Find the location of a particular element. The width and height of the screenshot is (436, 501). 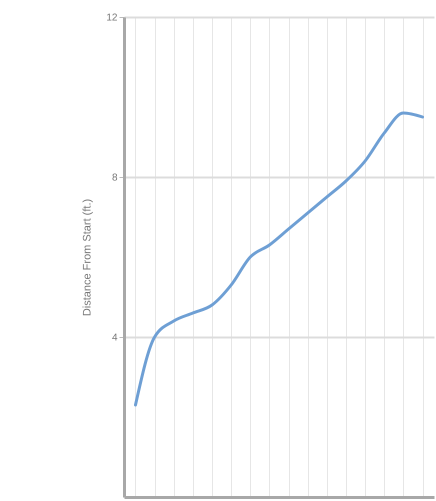

y-axis-title: Distance From Start (ft.) is located at coordinates (87, 257).